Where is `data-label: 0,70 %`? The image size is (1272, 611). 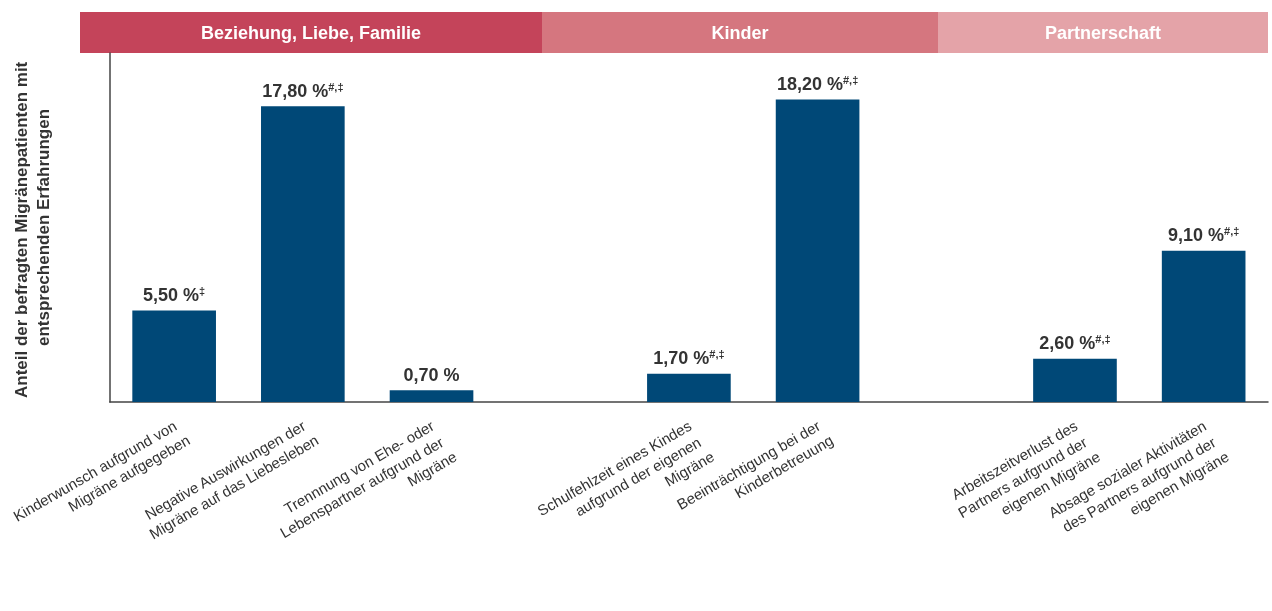 data-label: 0,70 % is located at coordinates (431, 375).